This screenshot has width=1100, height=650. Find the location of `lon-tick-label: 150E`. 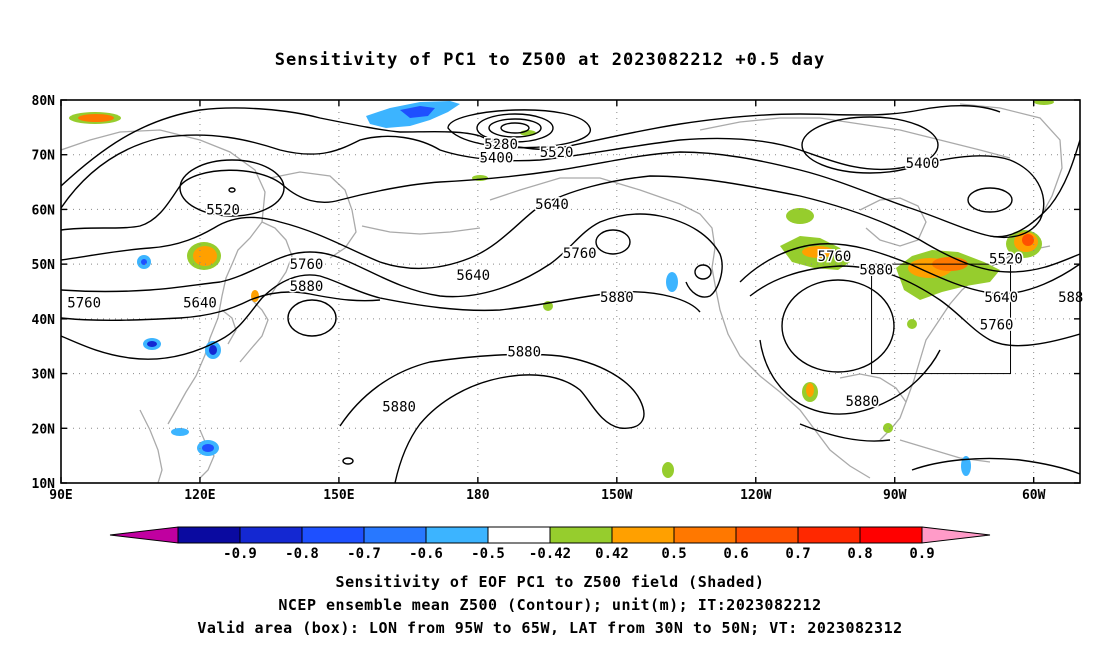

lon-tick-label: 150E is located at coordinates (338, 495).